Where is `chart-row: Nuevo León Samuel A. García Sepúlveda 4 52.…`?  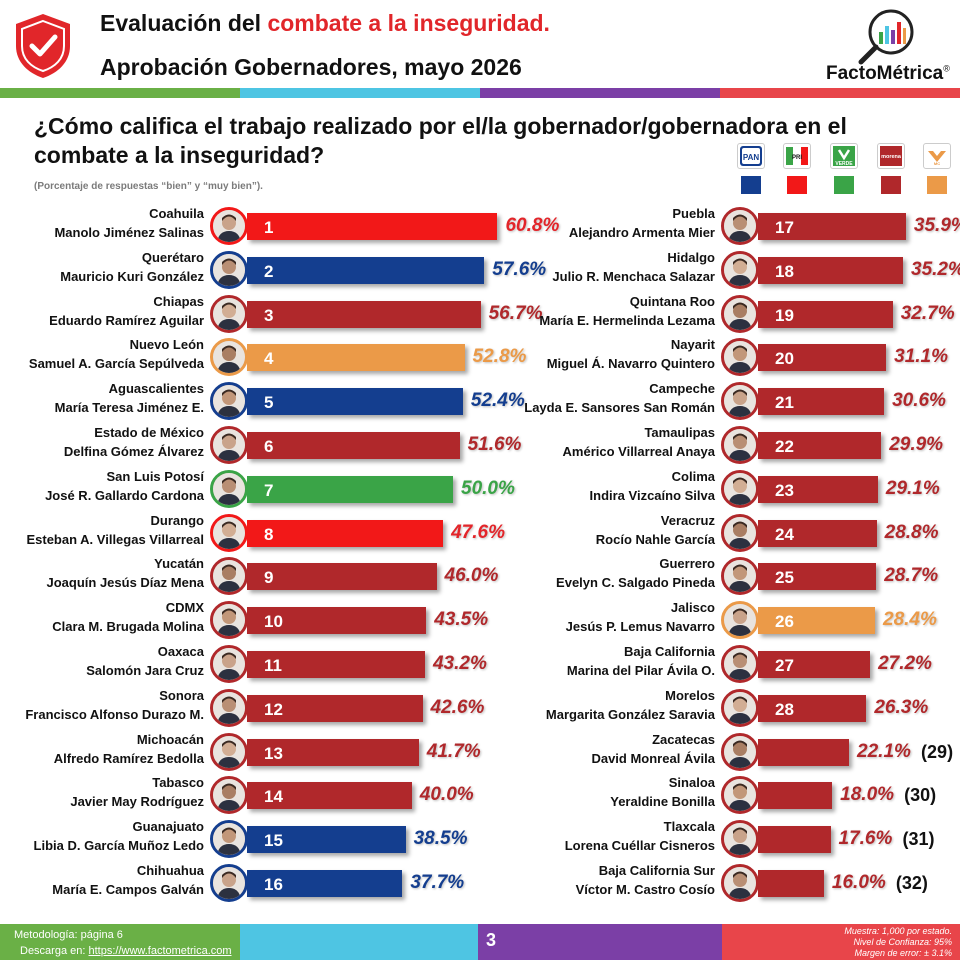 chart-row: Nuevo León Samuel A. García Sepúlveda 4 52.… is located at coordinates (480, 357).